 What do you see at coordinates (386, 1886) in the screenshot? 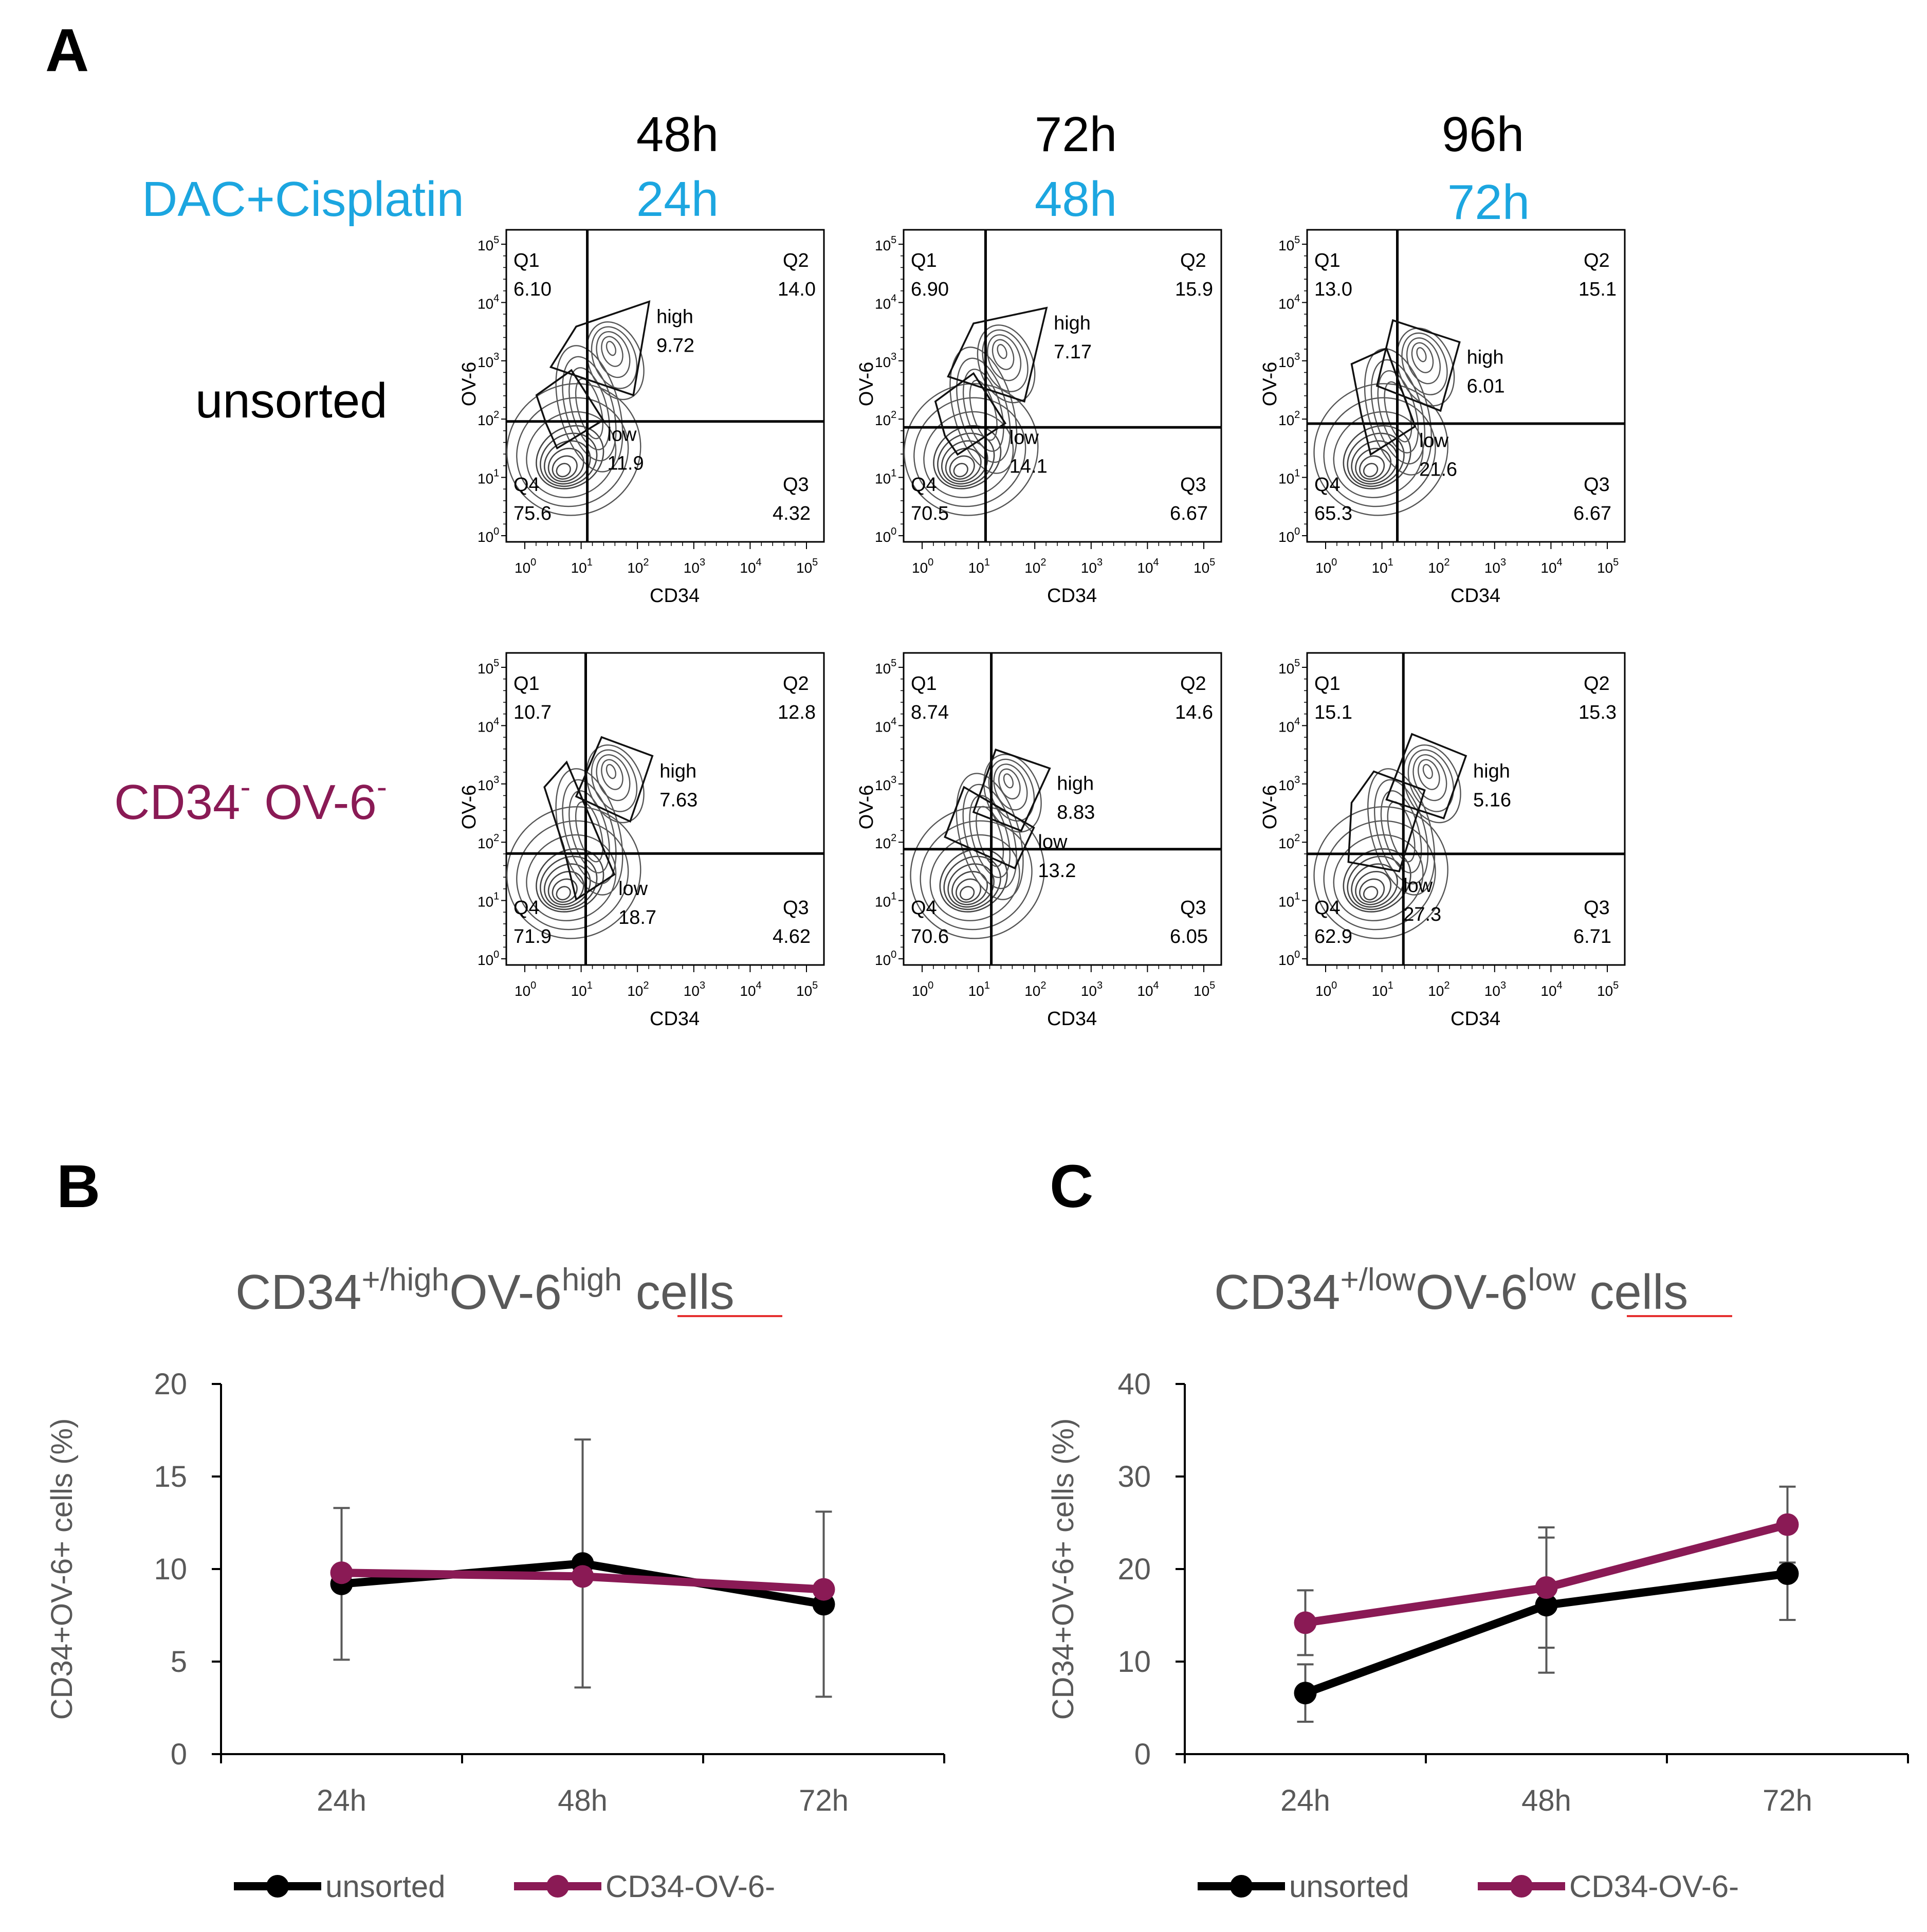
I see `legend-label: unsorted` at bounding box center [386, 1886].